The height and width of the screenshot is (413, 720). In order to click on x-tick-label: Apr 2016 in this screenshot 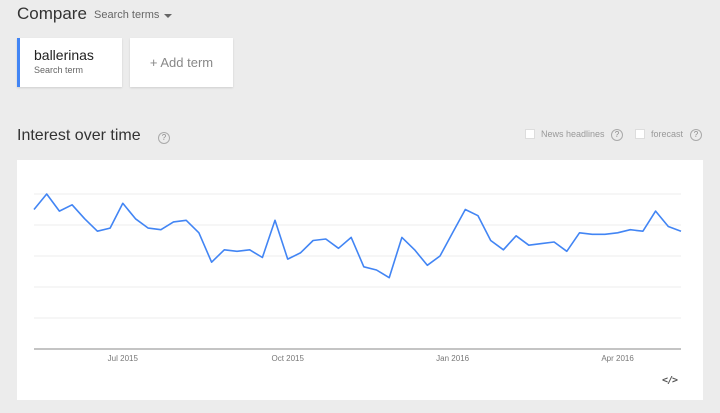, I will do `click(617, 358)`.